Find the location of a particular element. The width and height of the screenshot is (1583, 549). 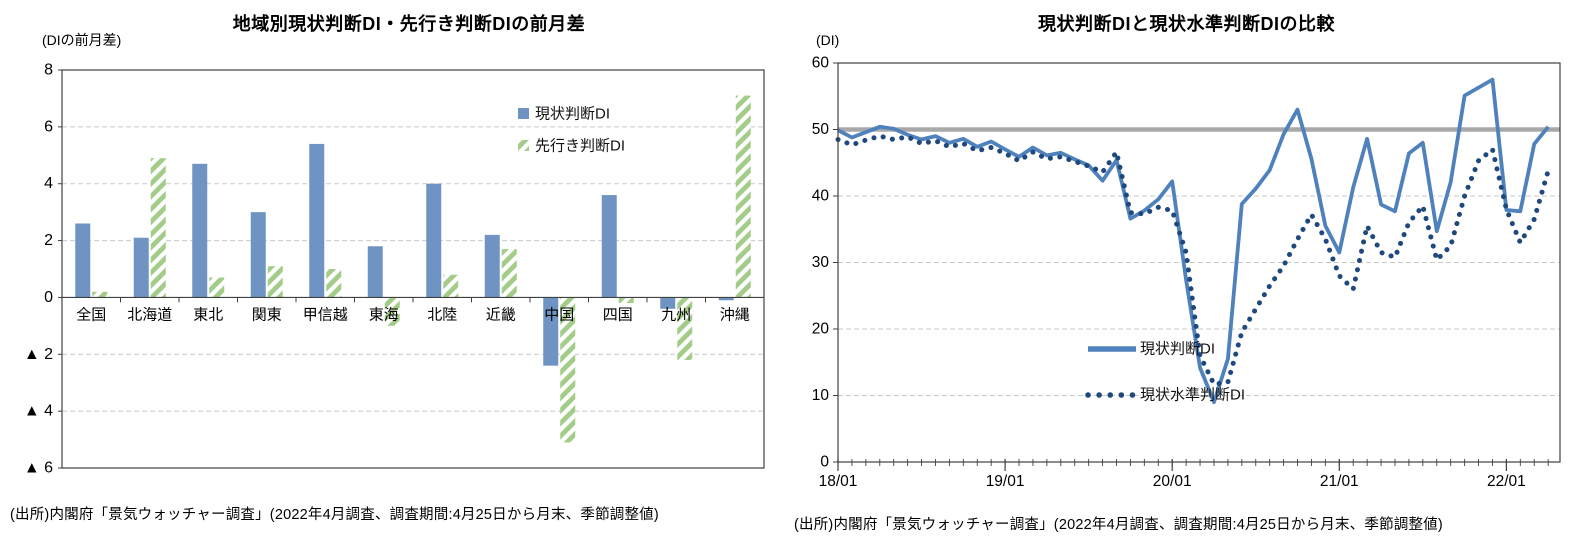

category-label: 関東 is located at coordinates (267, 314).